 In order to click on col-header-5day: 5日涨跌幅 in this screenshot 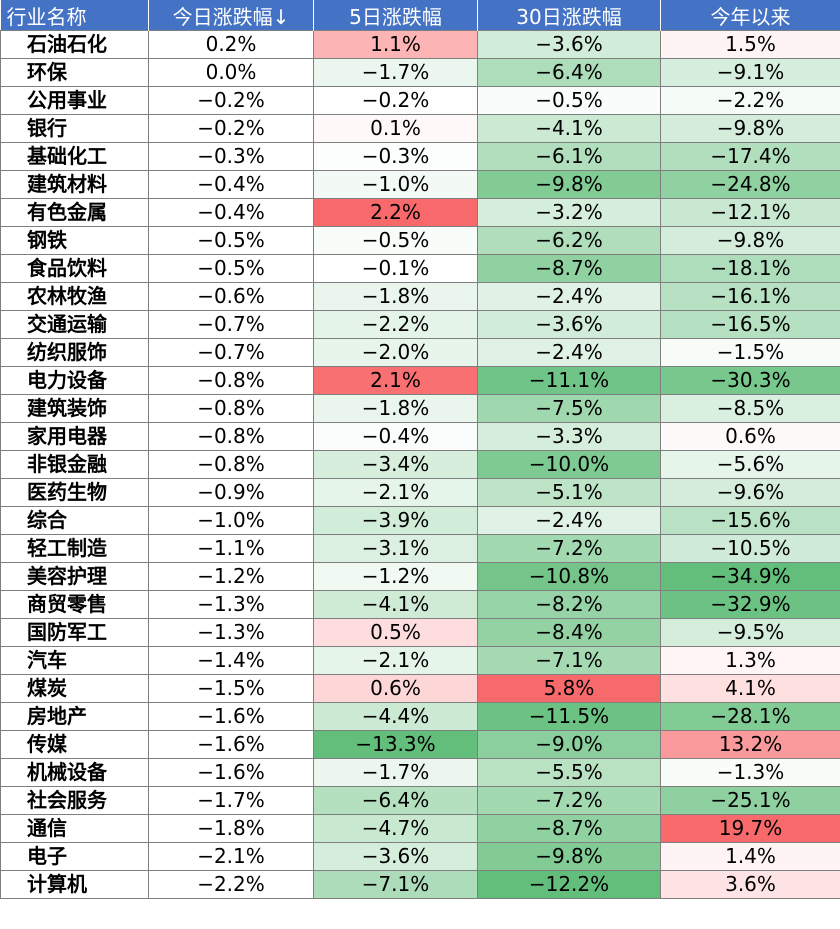, I will do `click(395, 15)`.